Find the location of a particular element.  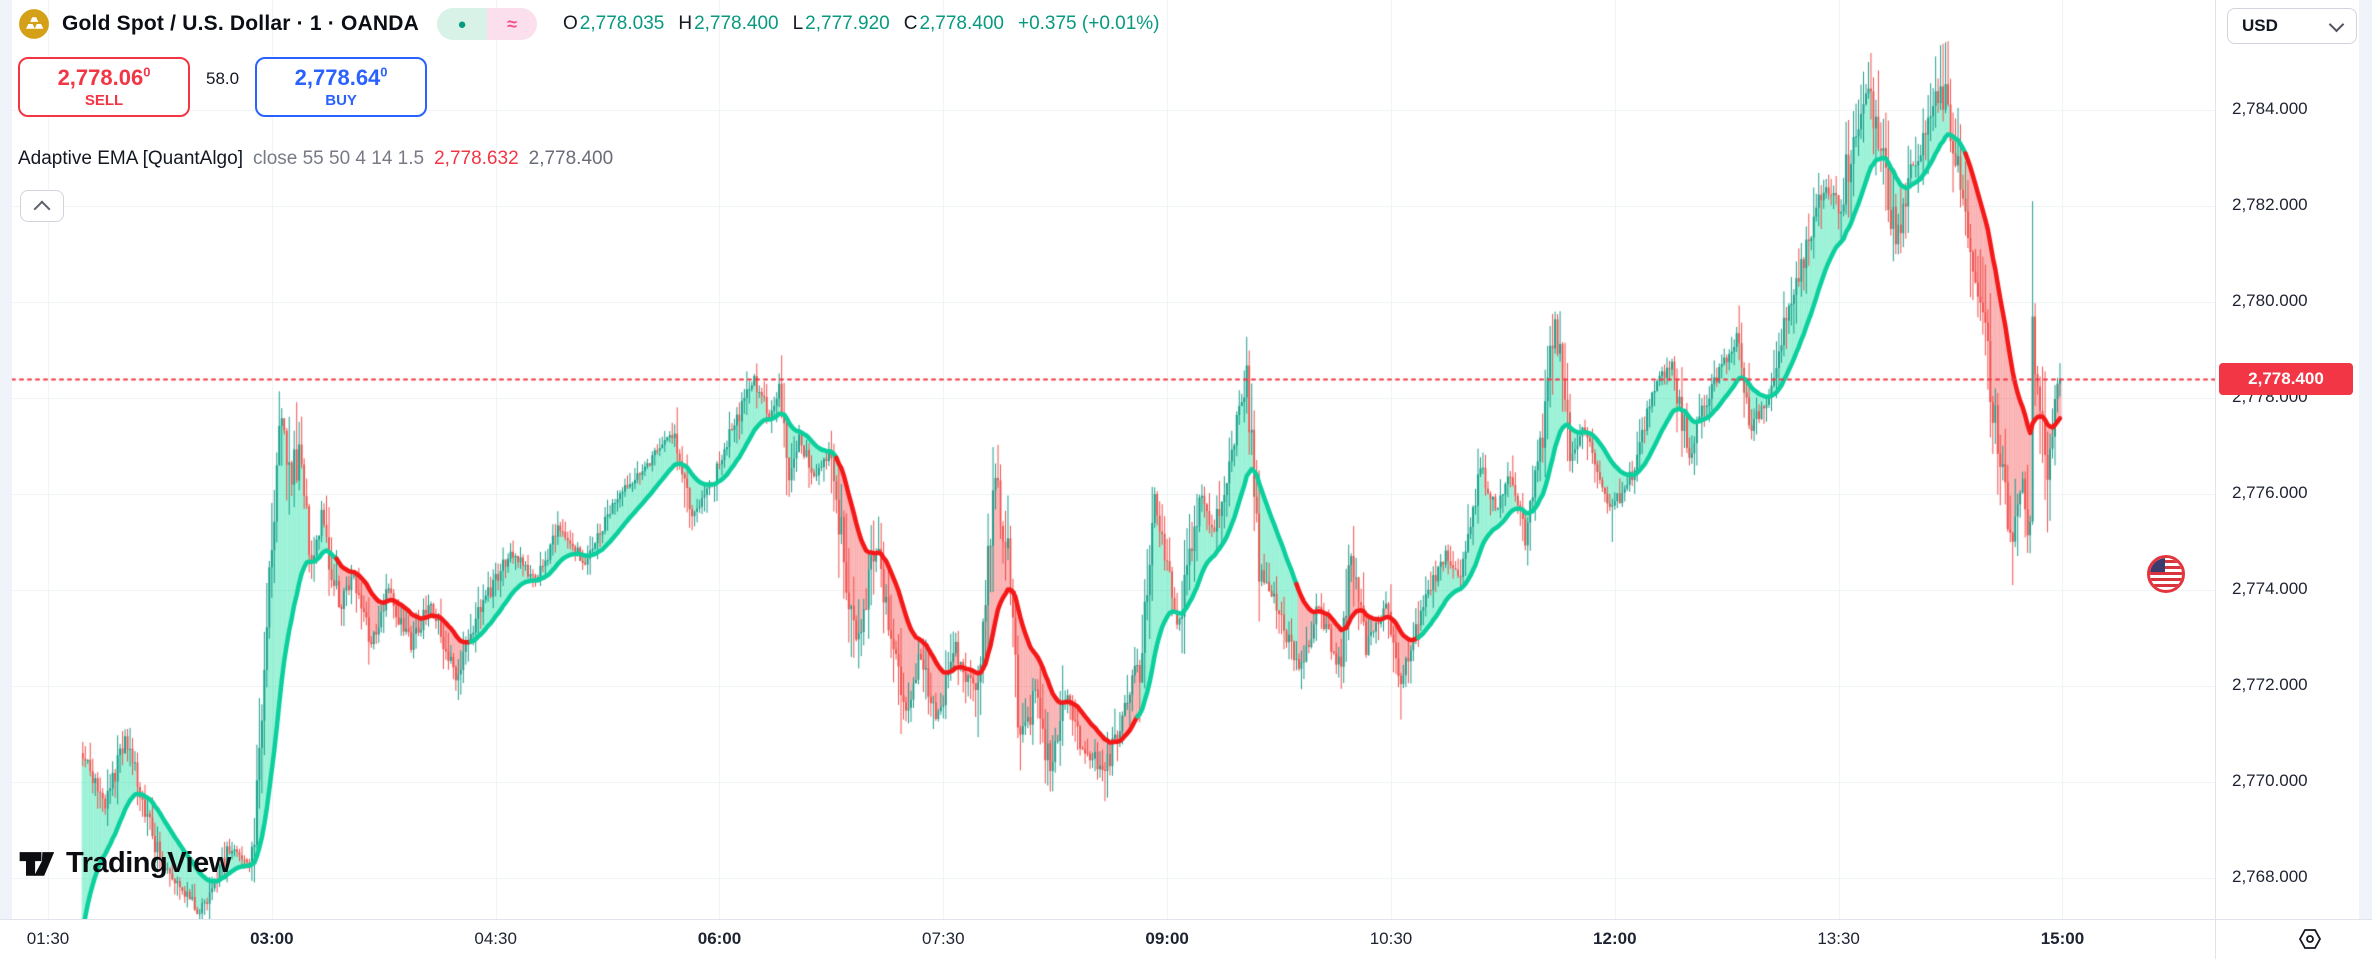

time-axis-label: 10:30 is located at coordinates (1391, 938).